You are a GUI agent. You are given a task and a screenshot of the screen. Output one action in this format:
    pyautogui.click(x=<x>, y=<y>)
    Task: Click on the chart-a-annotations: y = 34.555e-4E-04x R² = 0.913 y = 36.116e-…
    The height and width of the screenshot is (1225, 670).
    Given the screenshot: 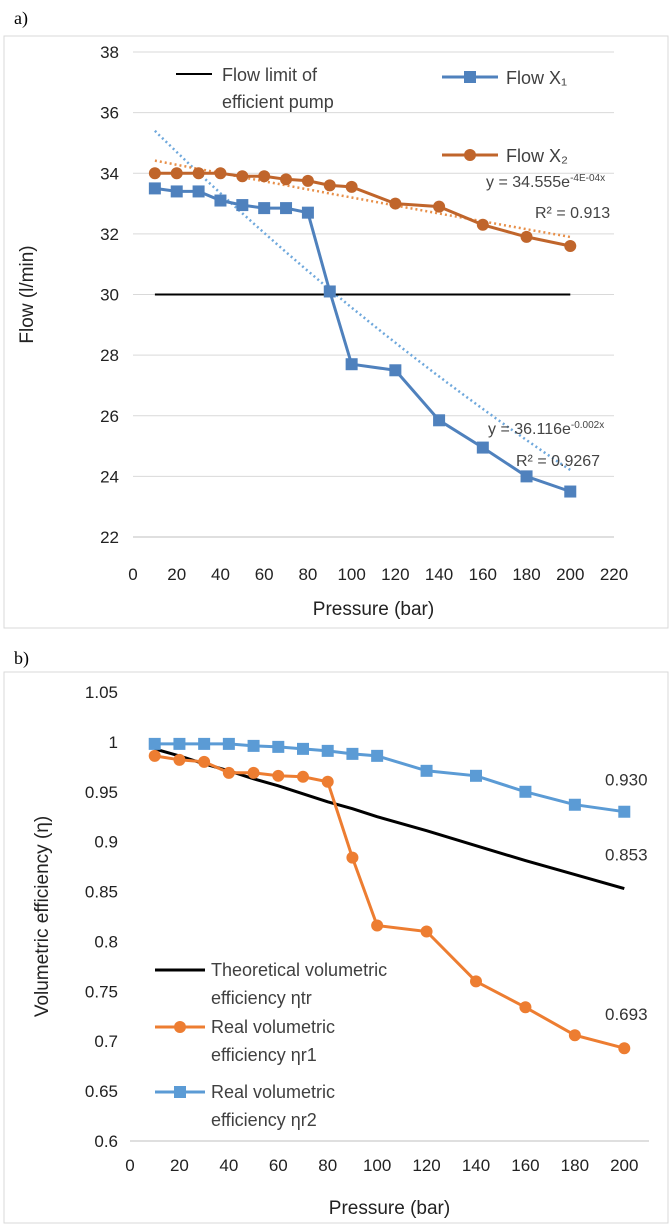 What is the action you would take?
    pyautogui.click(x=548, y=321)
    